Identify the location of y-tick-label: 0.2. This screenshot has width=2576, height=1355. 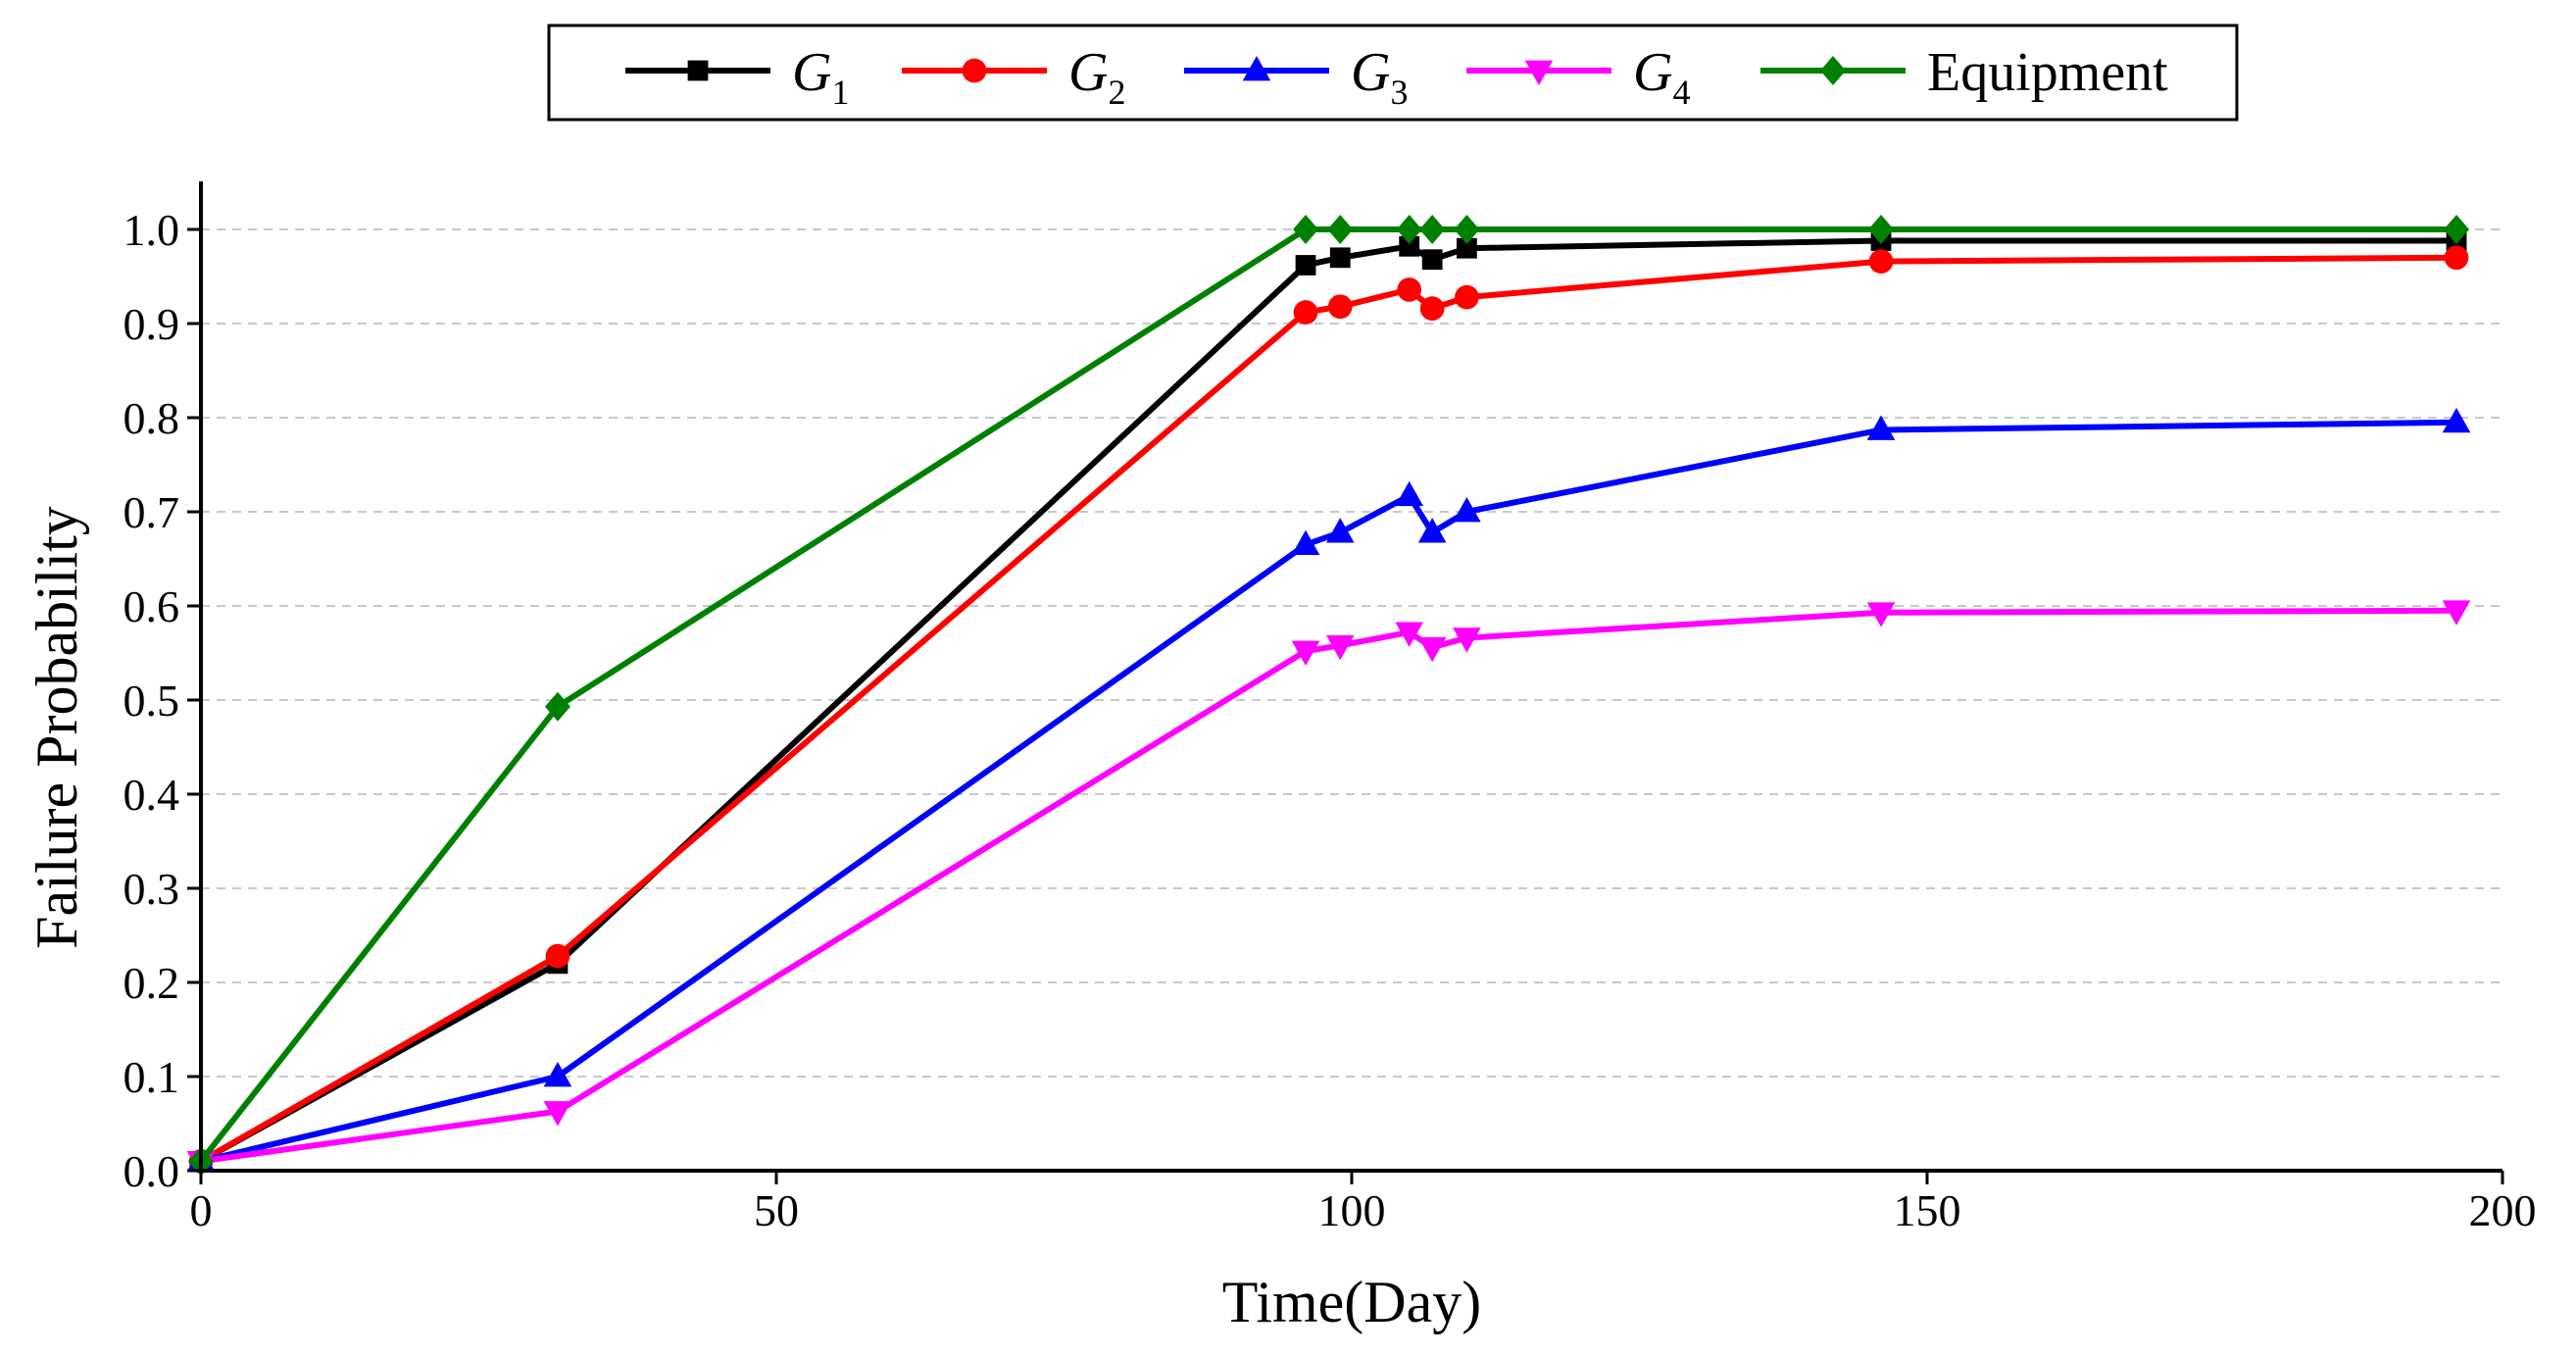
(152, 983).